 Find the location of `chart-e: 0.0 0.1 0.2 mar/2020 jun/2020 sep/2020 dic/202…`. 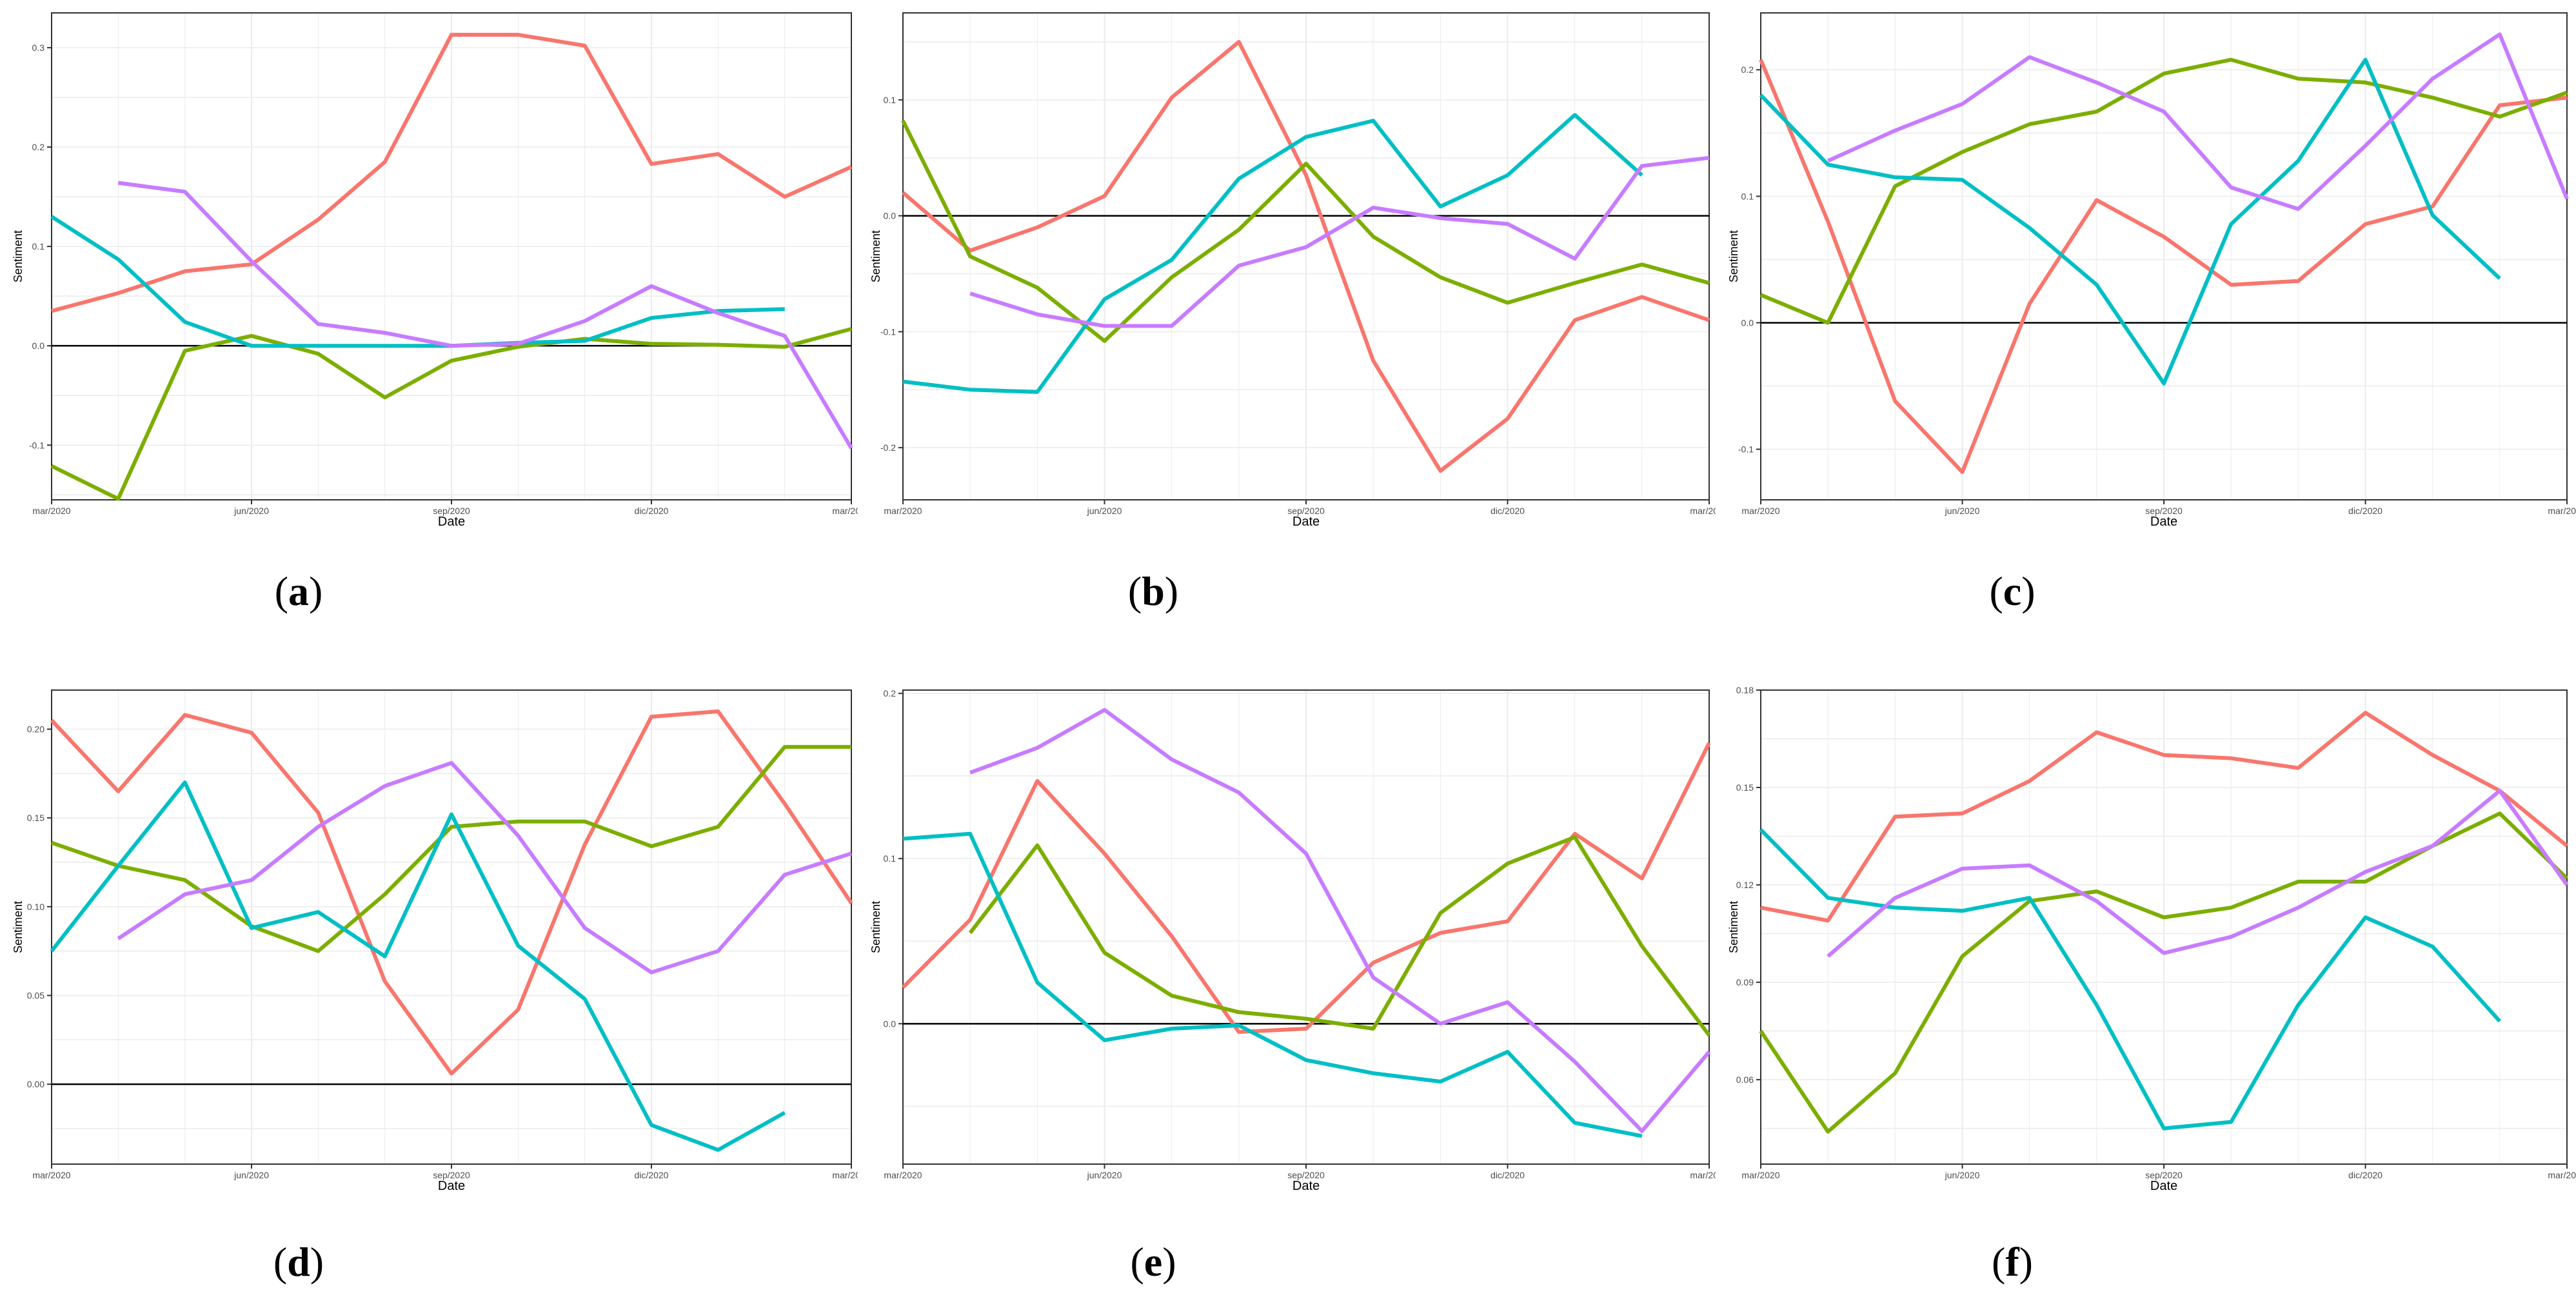

chart-e: 0.0 0.1 0.2 mar/2020 jun/2020 sep/2020 dic/202… is located at coordinates (1292, 940).